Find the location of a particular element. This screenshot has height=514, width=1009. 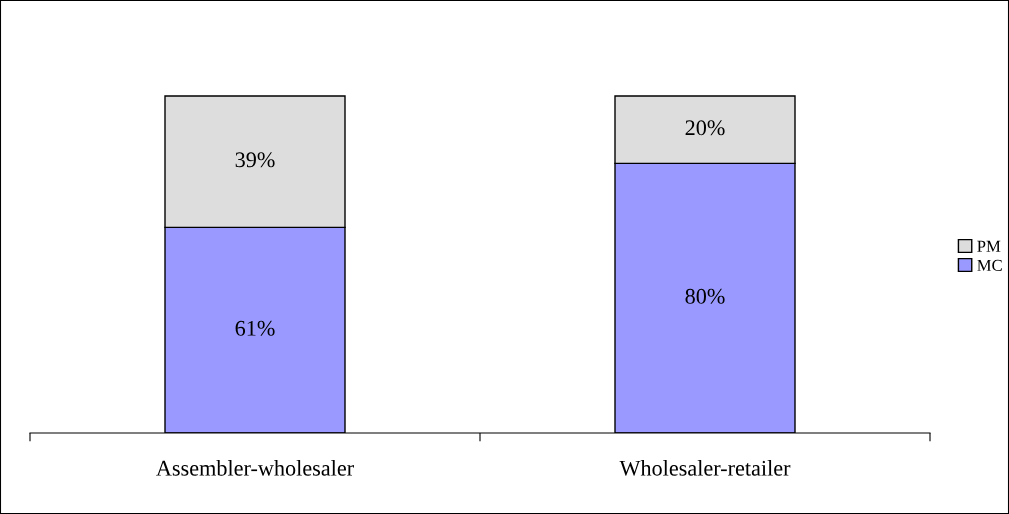

x-tick-label: Assembler-wholesaler is located at coordinates (255, 468).